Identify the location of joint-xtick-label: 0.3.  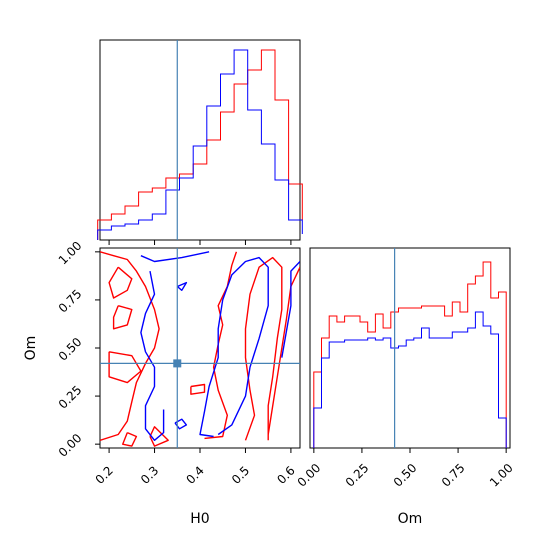
(149, 474).